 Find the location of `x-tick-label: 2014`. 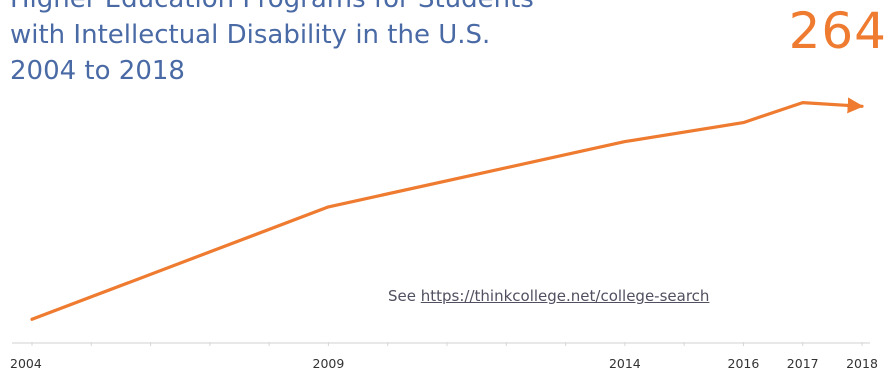

x-tick-label: 2014 is located at coordinates (625, 363).